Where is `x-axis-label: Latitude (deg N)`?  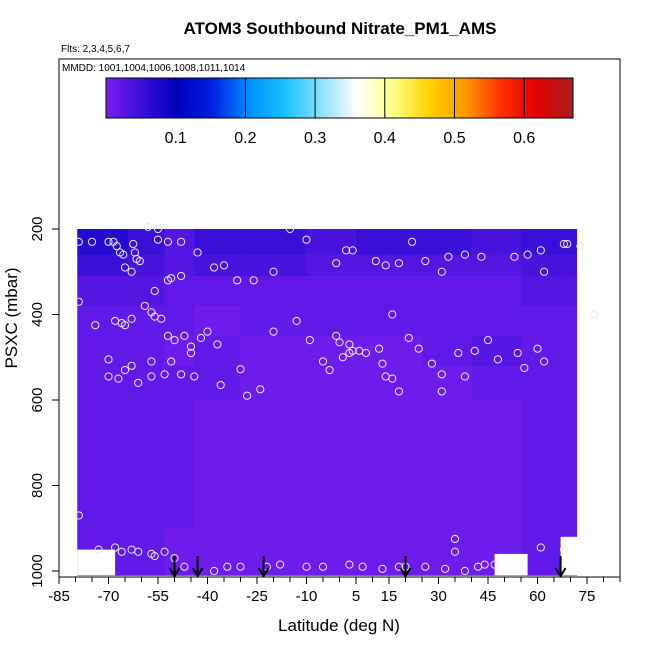
x-axis-label: Latitude (deg N) is located at coordinates (339, 625).